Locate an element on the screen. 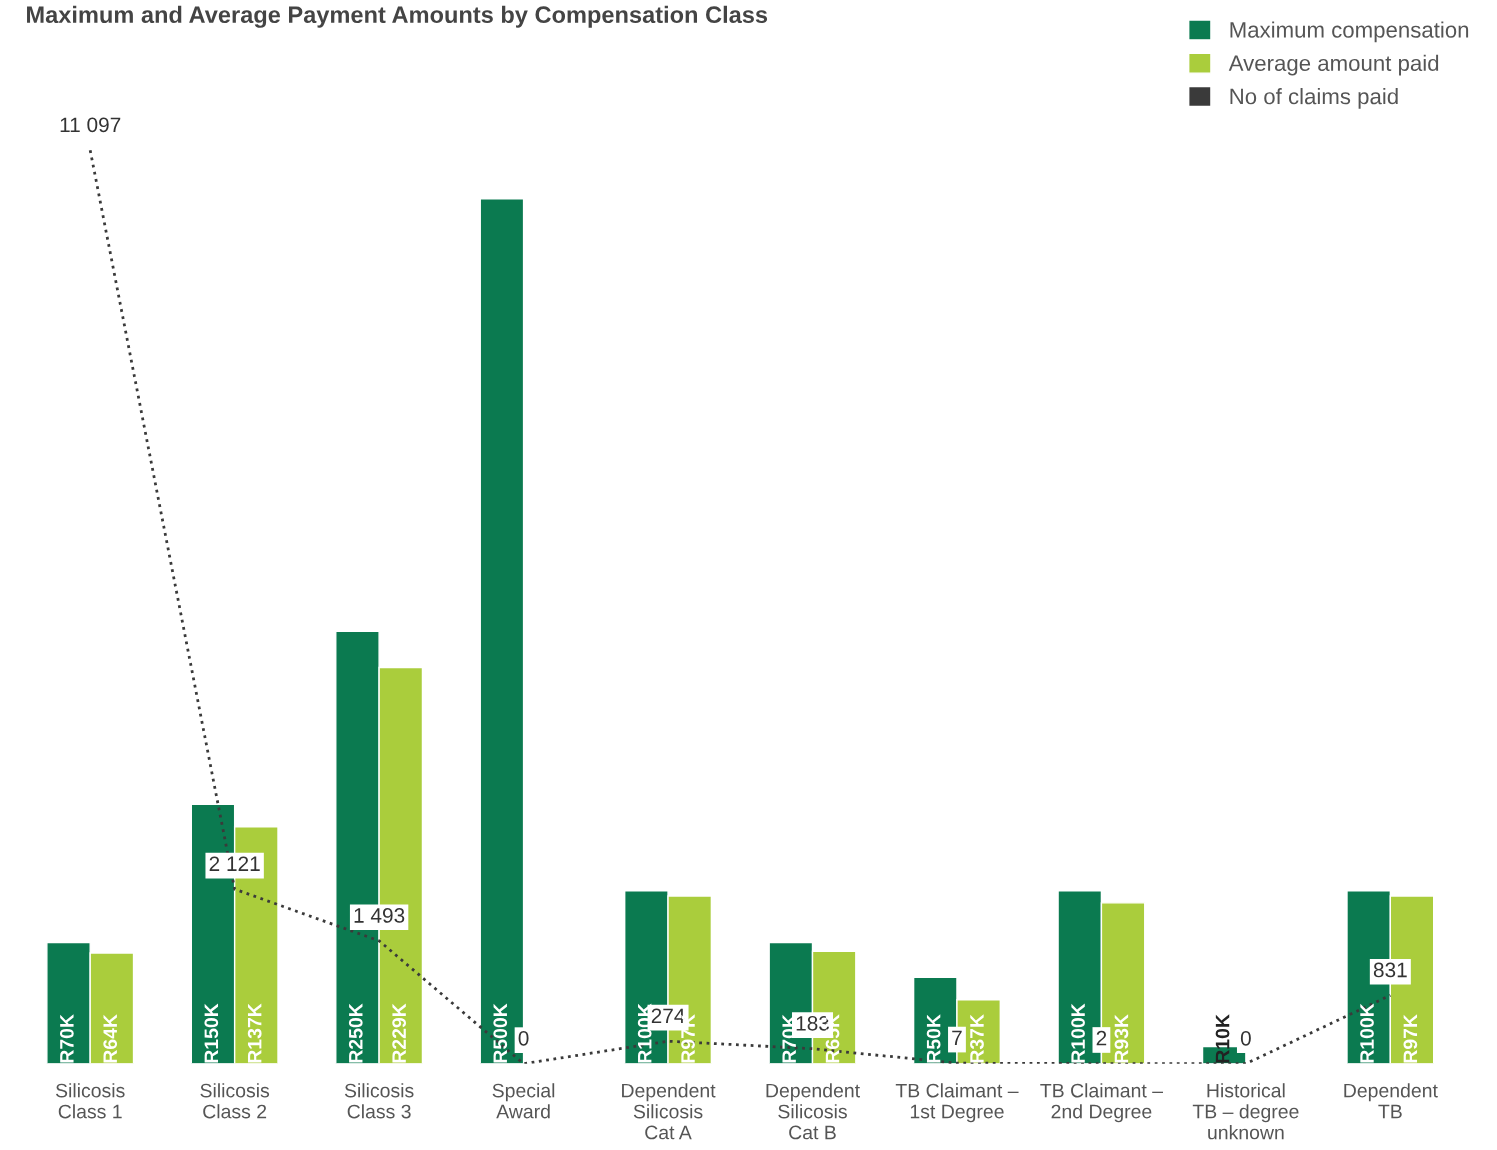  data-label: 831 is located at coordinates (1390, 970).